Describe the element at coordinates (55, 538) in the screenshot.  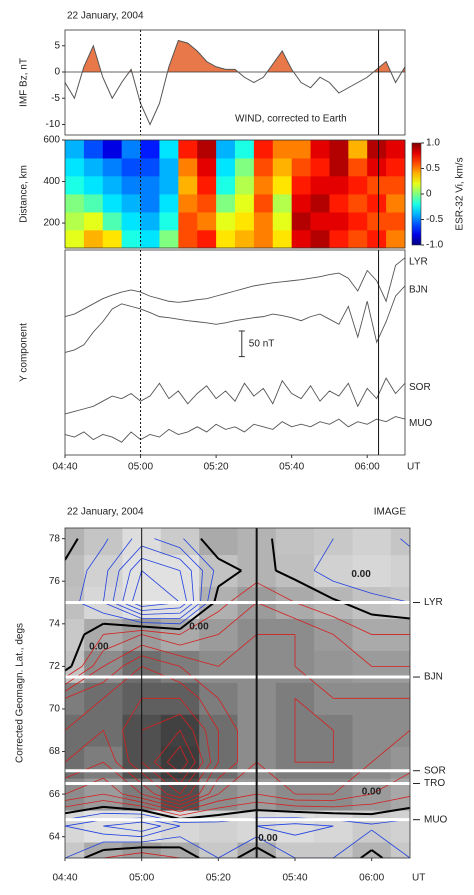
I see `y-tick-label: 78` at that location.